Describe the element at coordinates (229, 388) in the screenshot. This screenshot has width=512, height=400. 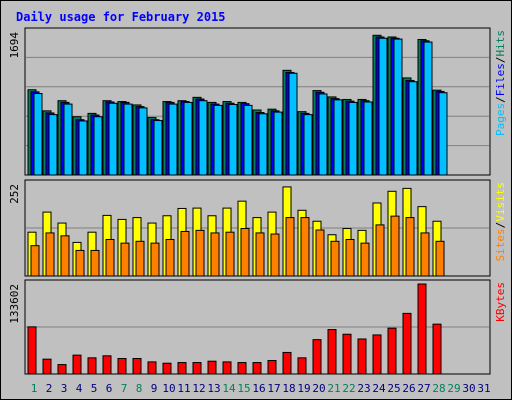
I see `day-label-14: 14` at that location.